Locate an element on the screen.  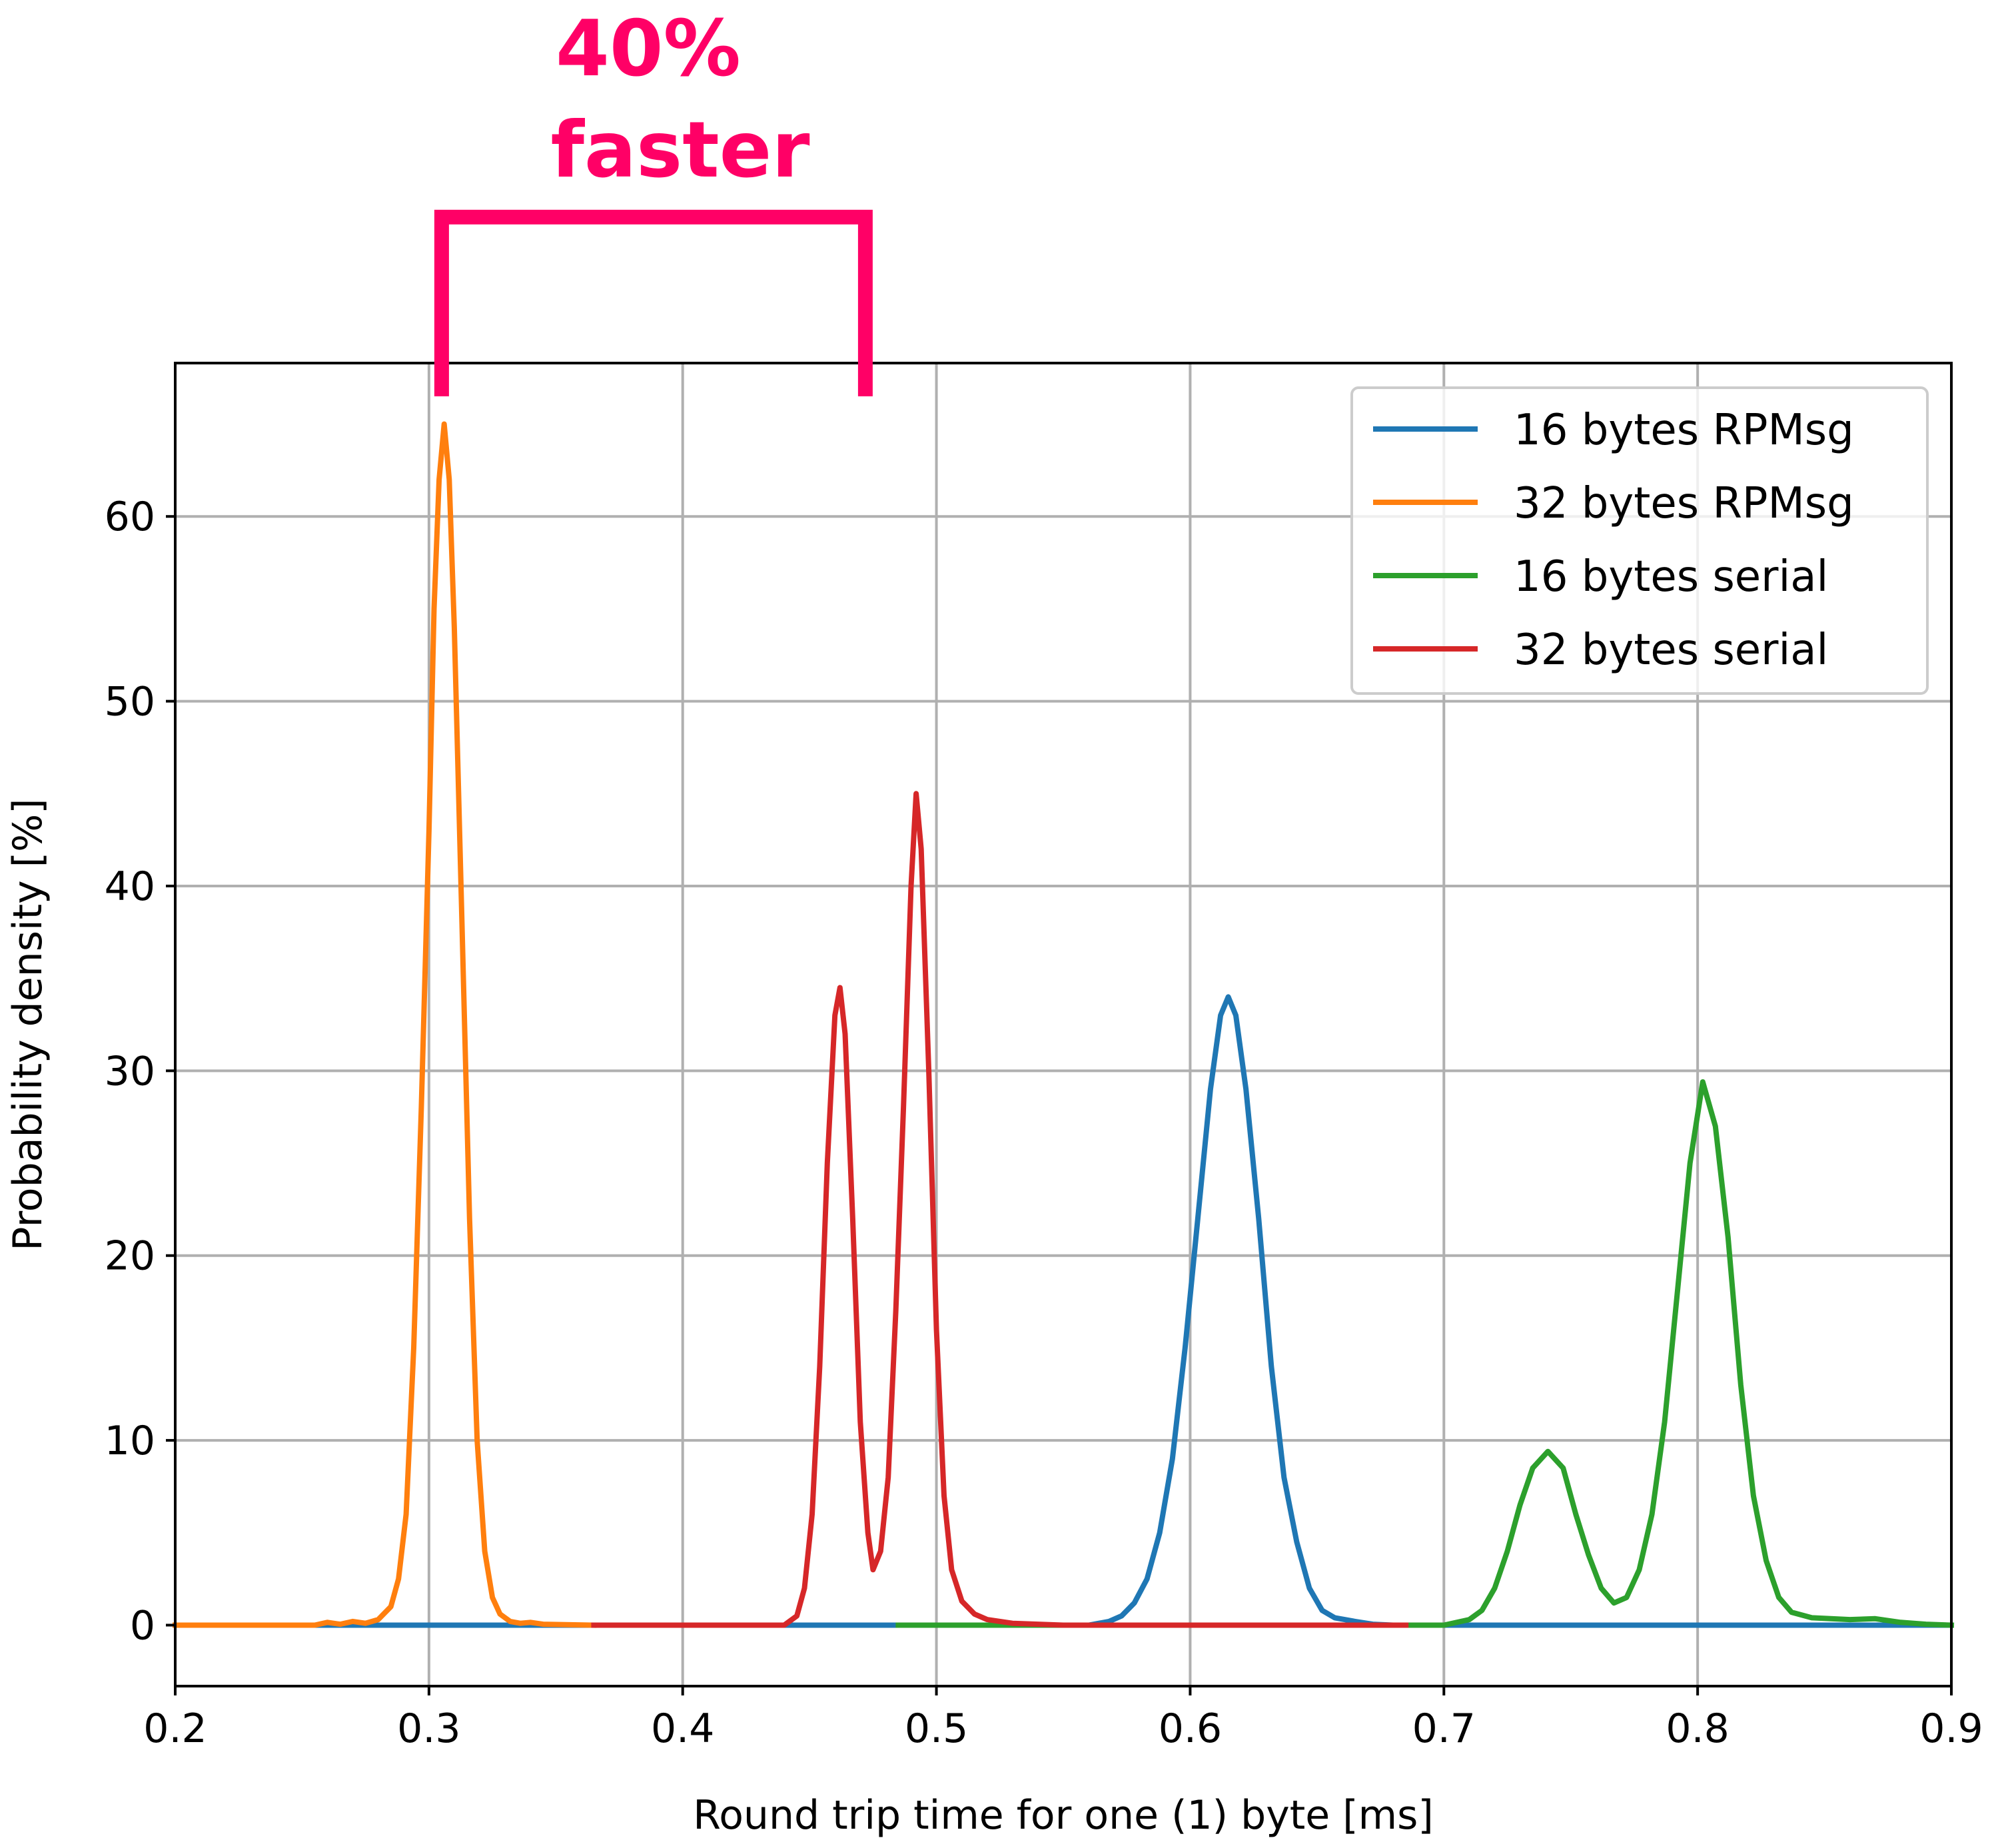
x-axis-label: Round trip time for one (1) byte [ms] is located at coordinates (1064, 1815).